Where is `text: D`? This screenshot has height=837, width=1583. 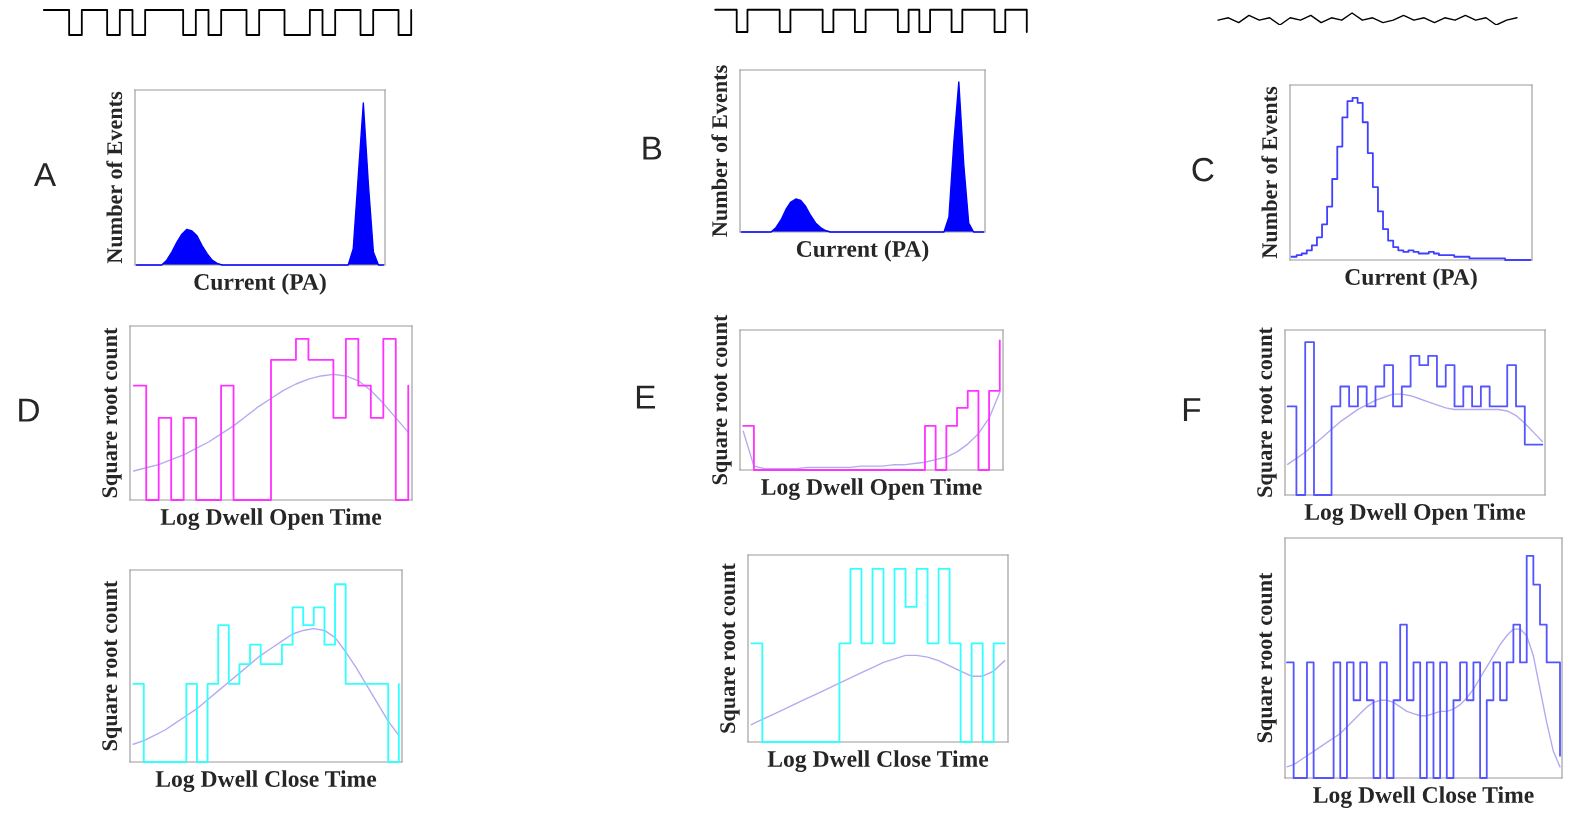
text: D is located at coordinates (29, 410).